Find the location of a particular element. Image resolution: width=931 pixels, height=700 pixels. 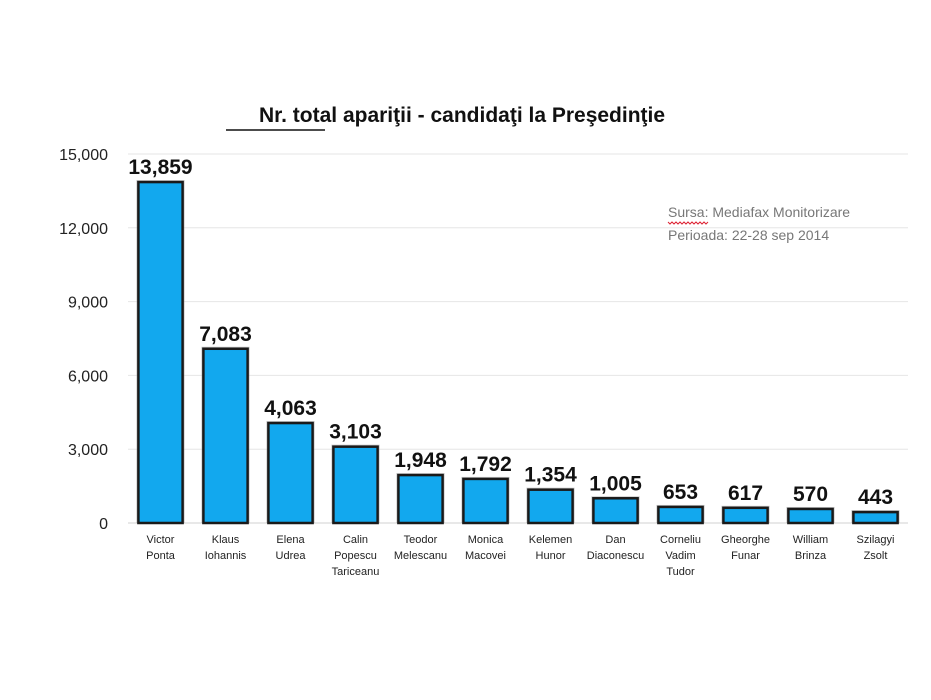

x-tick-line: Gheorghe is located at coordinates (745, 540).